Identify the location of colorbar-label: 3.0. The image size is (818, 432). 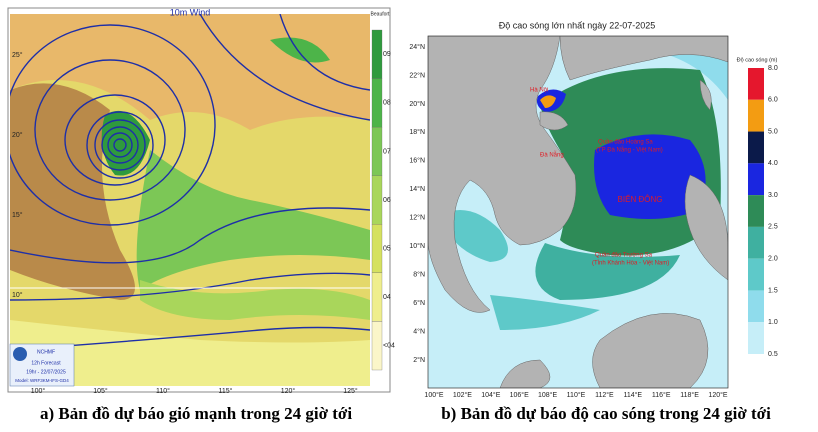
(773, 195).